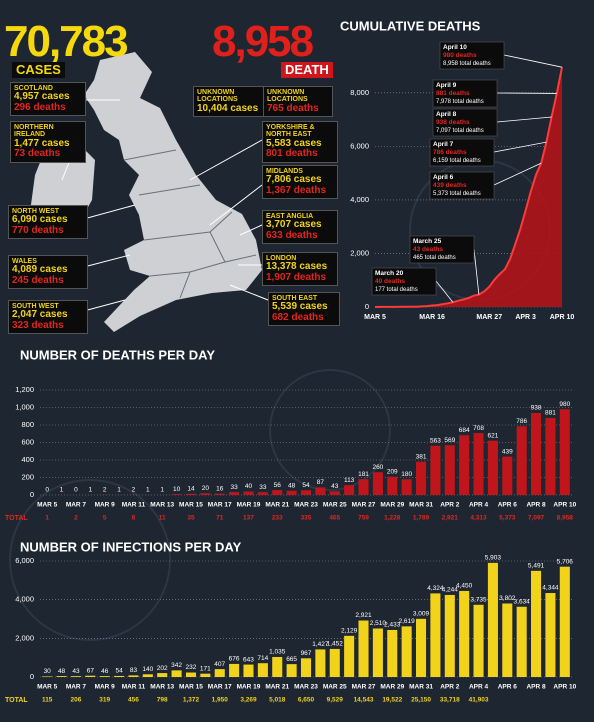 This screenshot has width=594, height=722. I want to click on total-label: 5, so click(105, 518).